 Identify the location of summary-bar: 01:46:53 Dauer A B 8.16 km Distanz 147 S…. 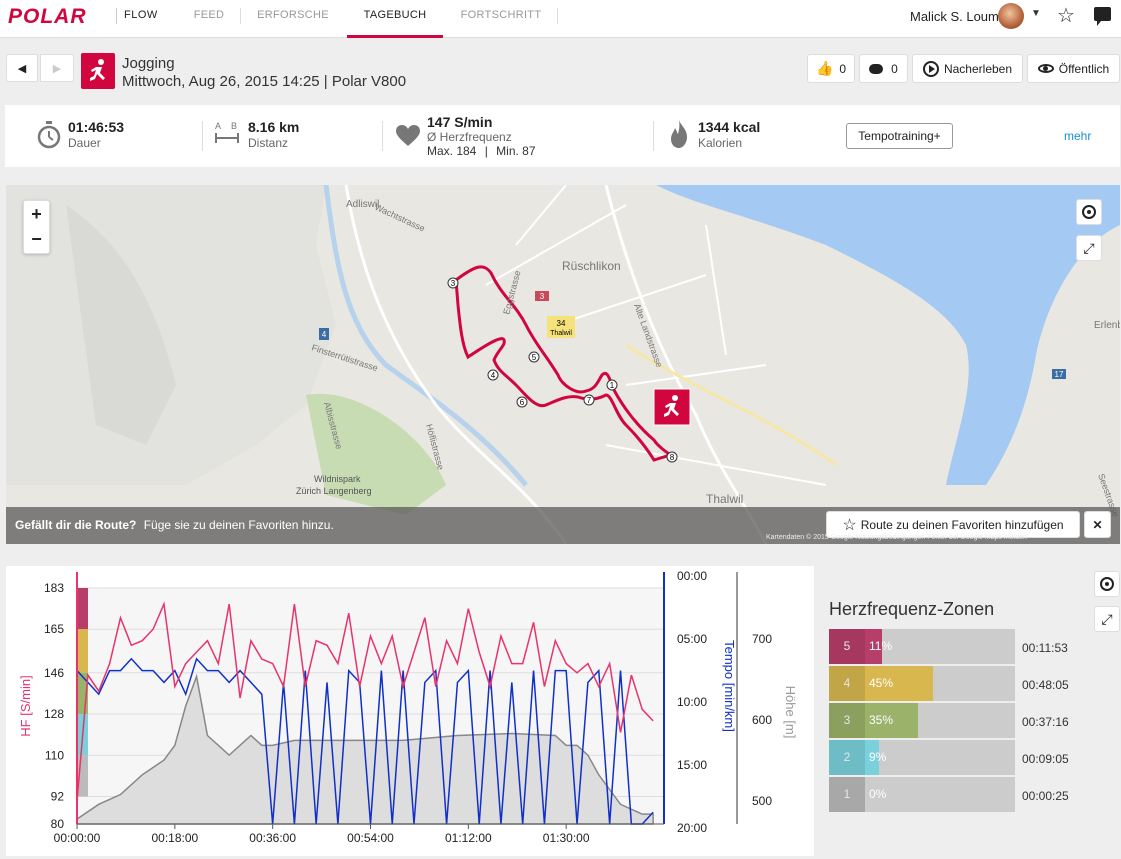
(562, 136).